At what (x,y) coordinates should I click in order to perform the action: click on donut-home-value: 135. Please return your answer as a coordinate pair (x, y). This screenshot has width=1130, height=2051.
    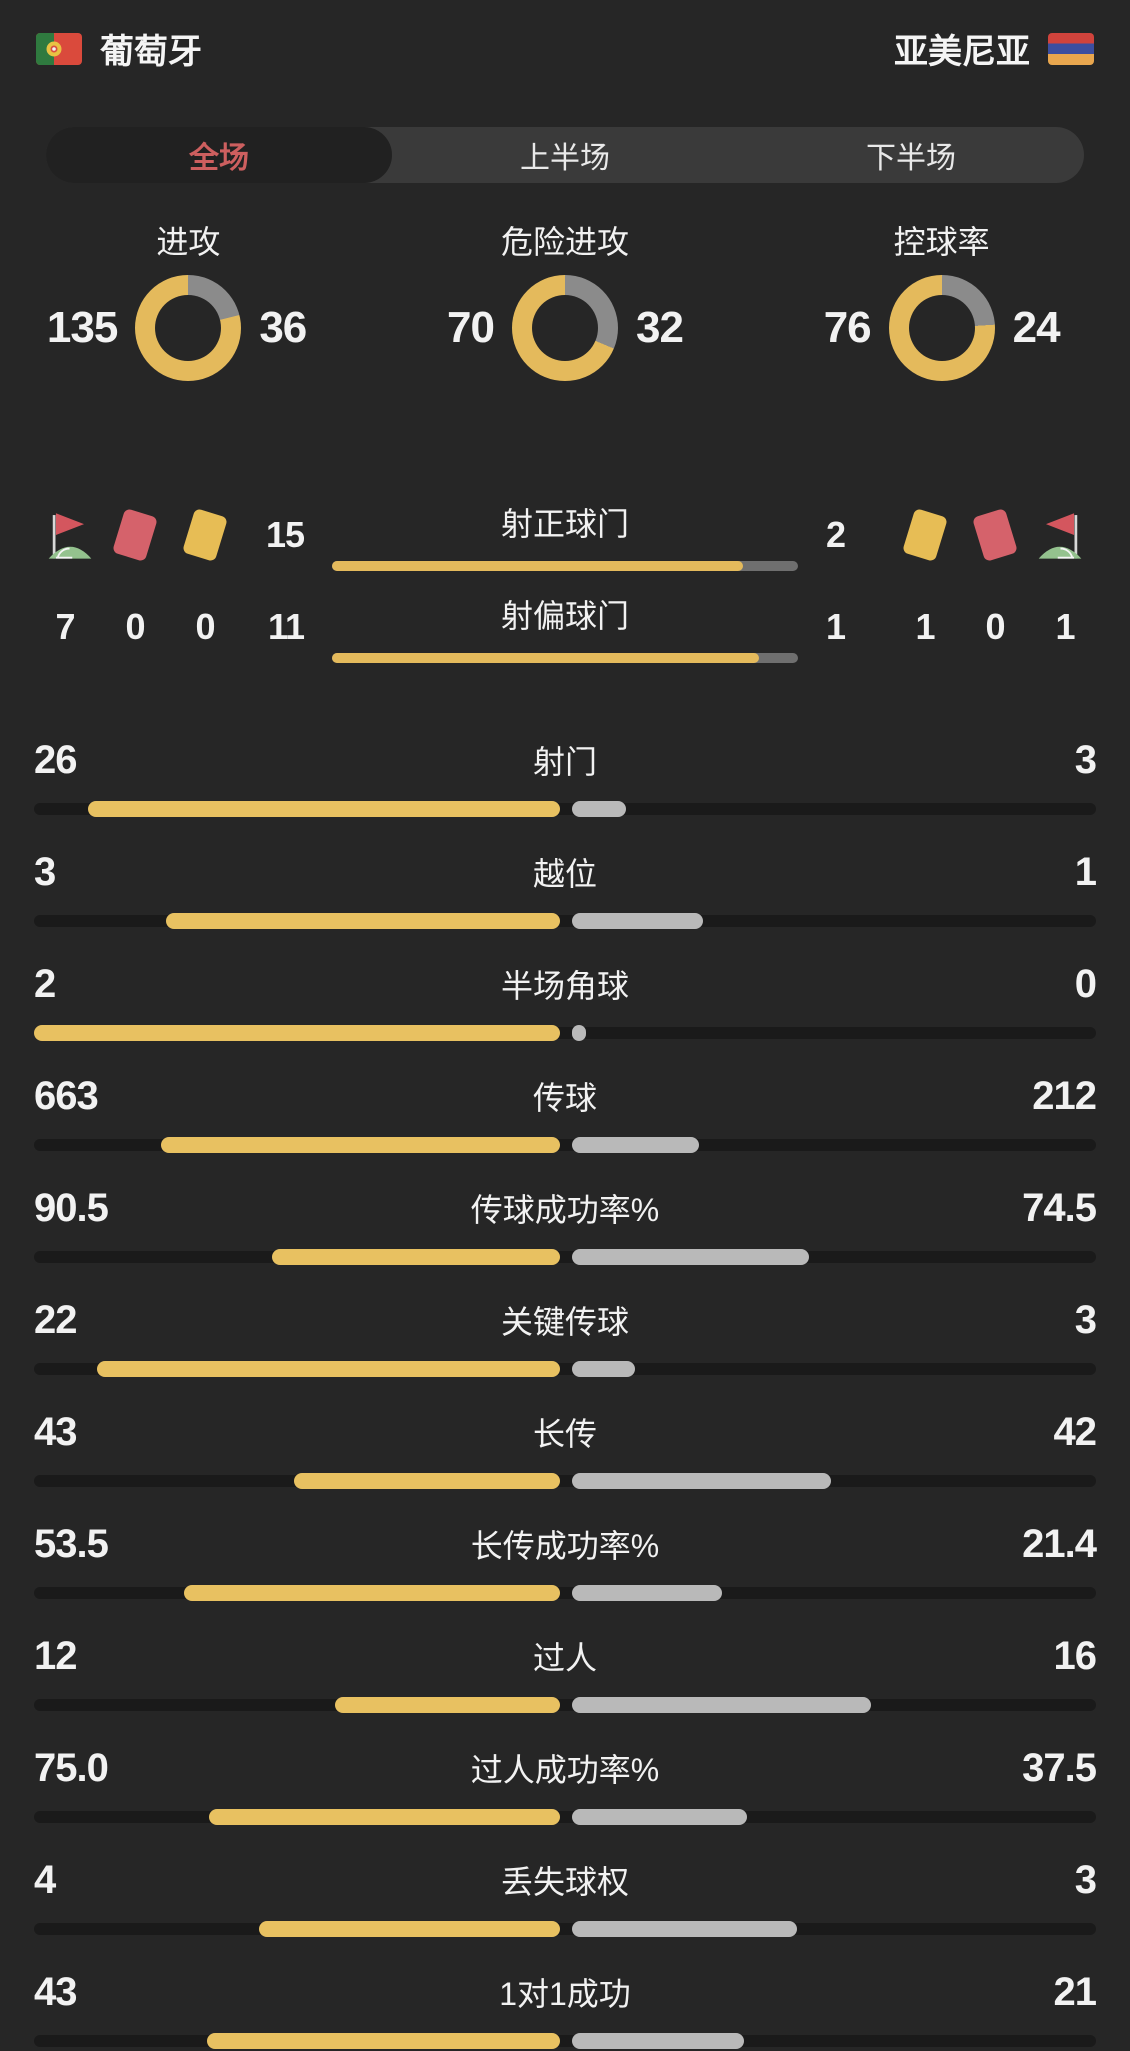
    Looking at the image, I should click on (82, 327).